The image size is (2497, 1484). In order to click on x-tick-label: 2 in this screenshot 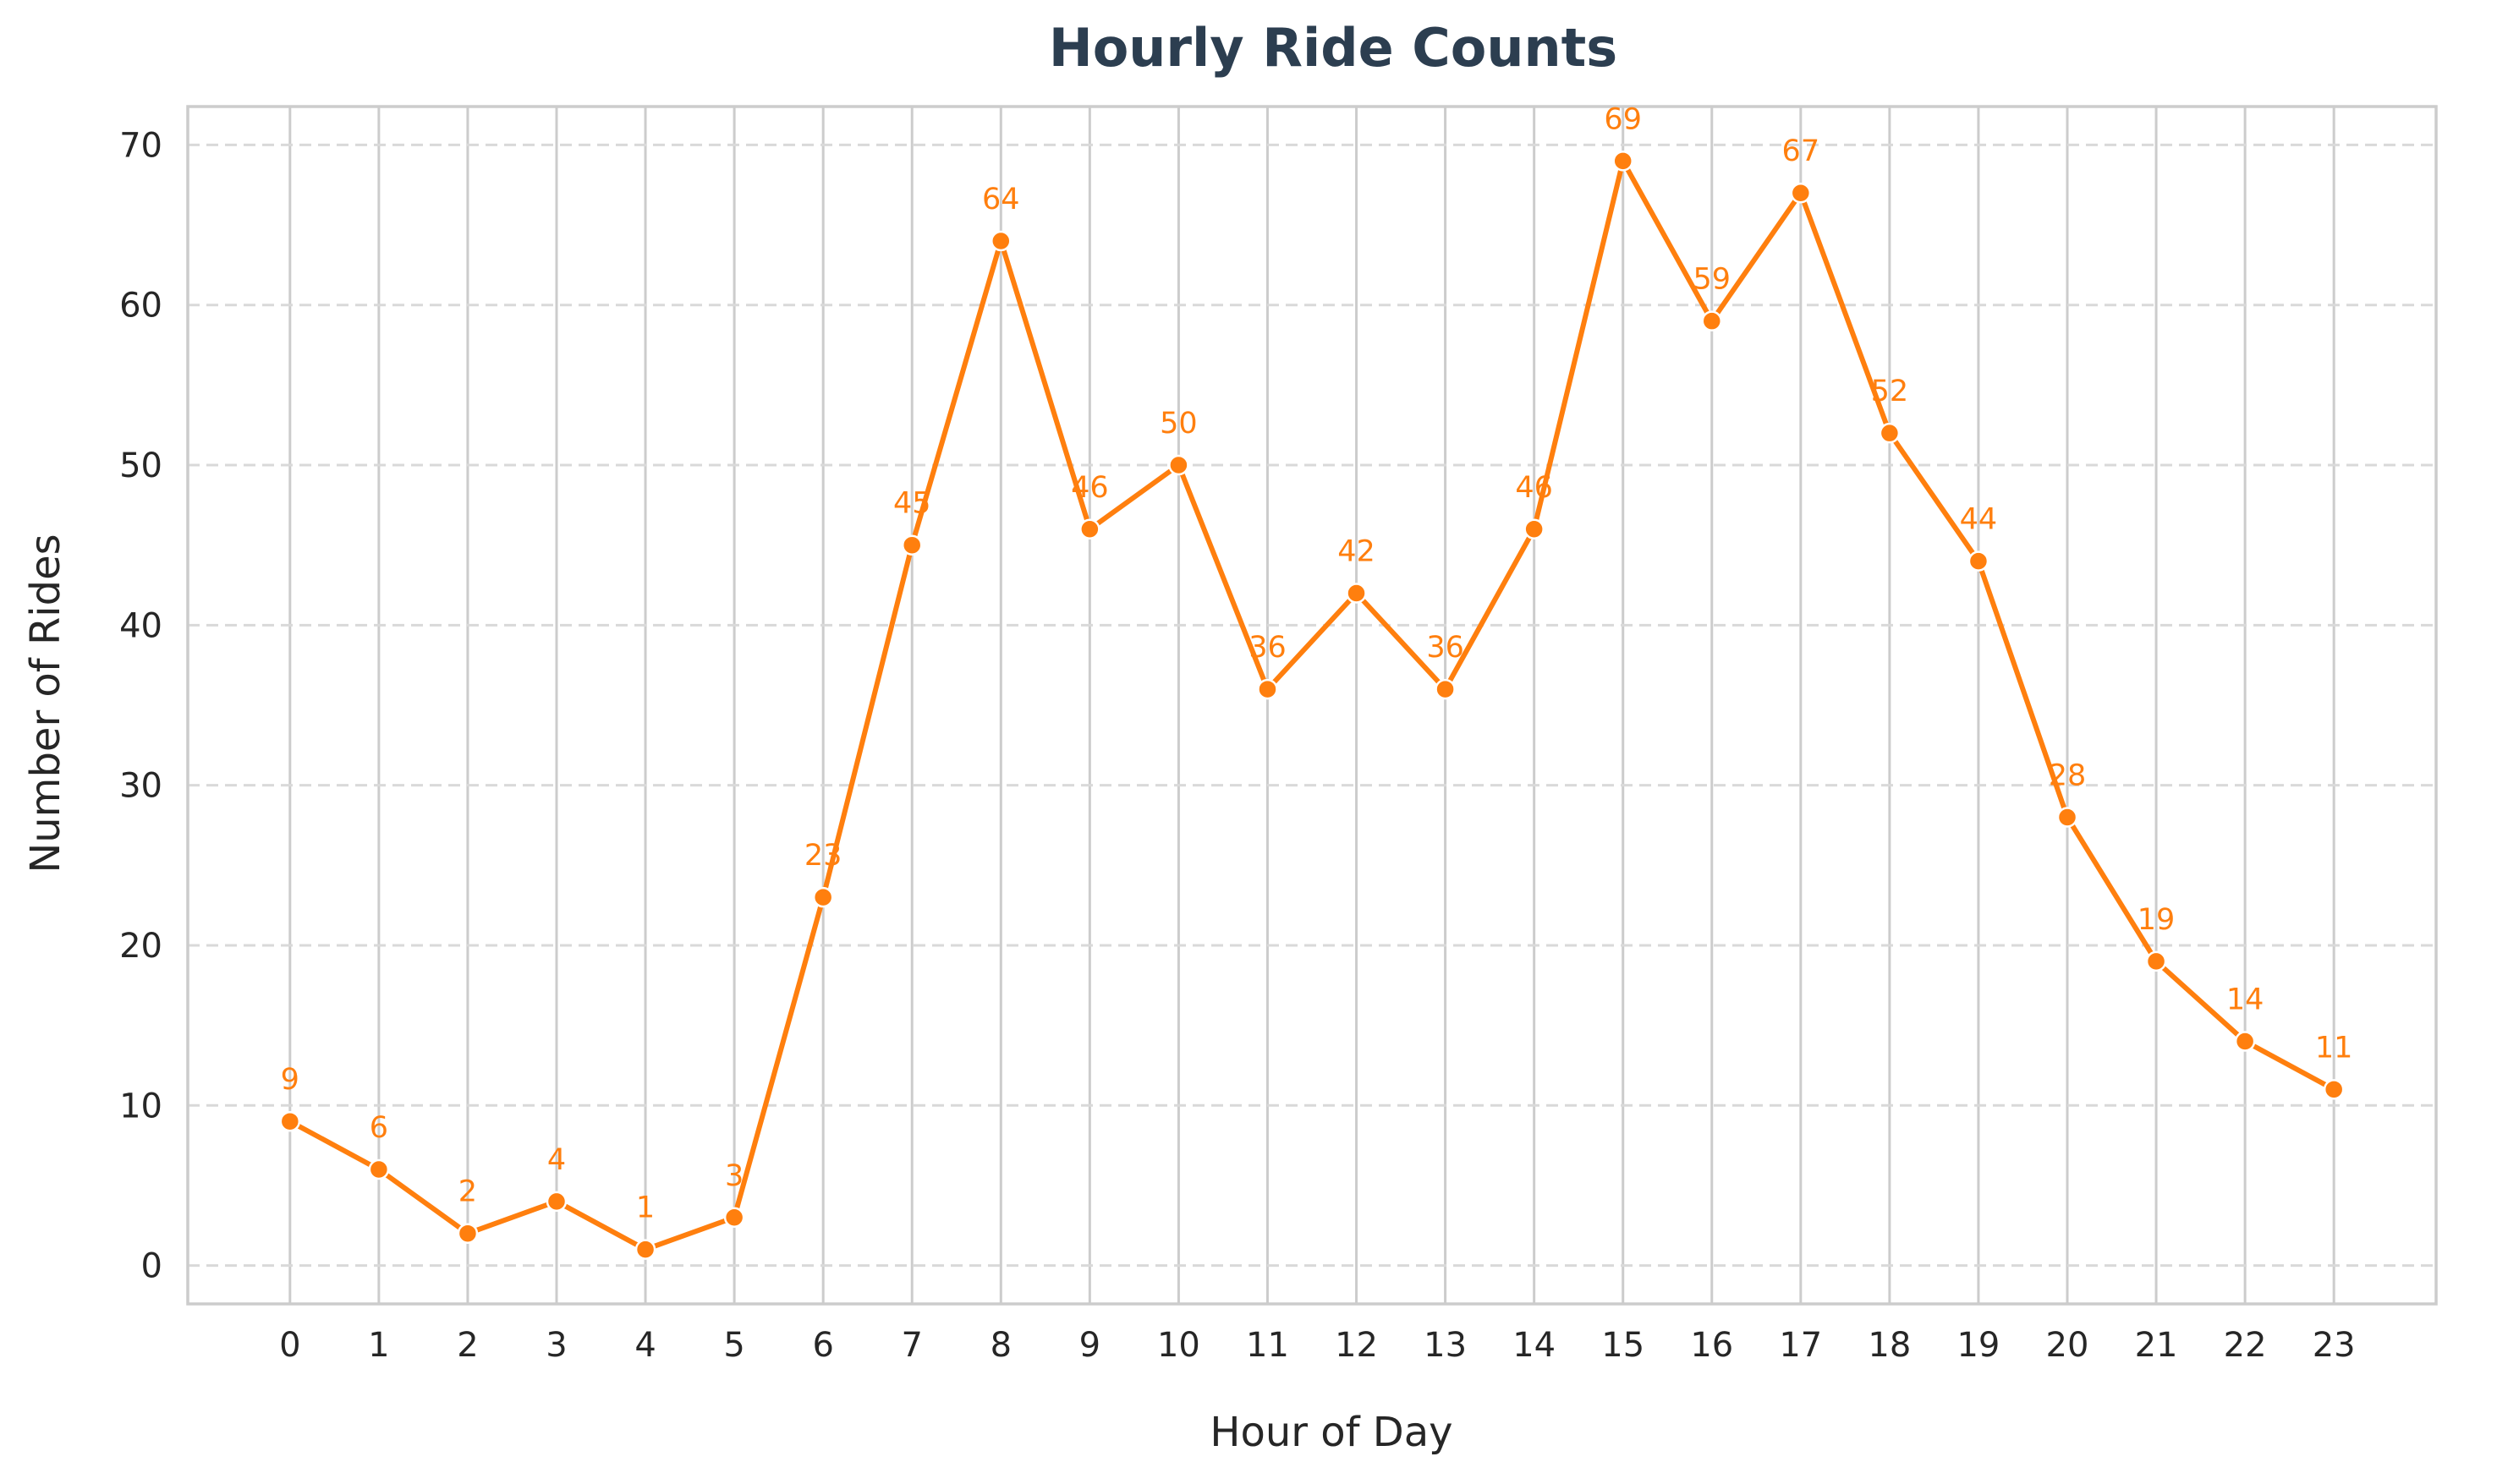, I will do `click(468, 1345)`.